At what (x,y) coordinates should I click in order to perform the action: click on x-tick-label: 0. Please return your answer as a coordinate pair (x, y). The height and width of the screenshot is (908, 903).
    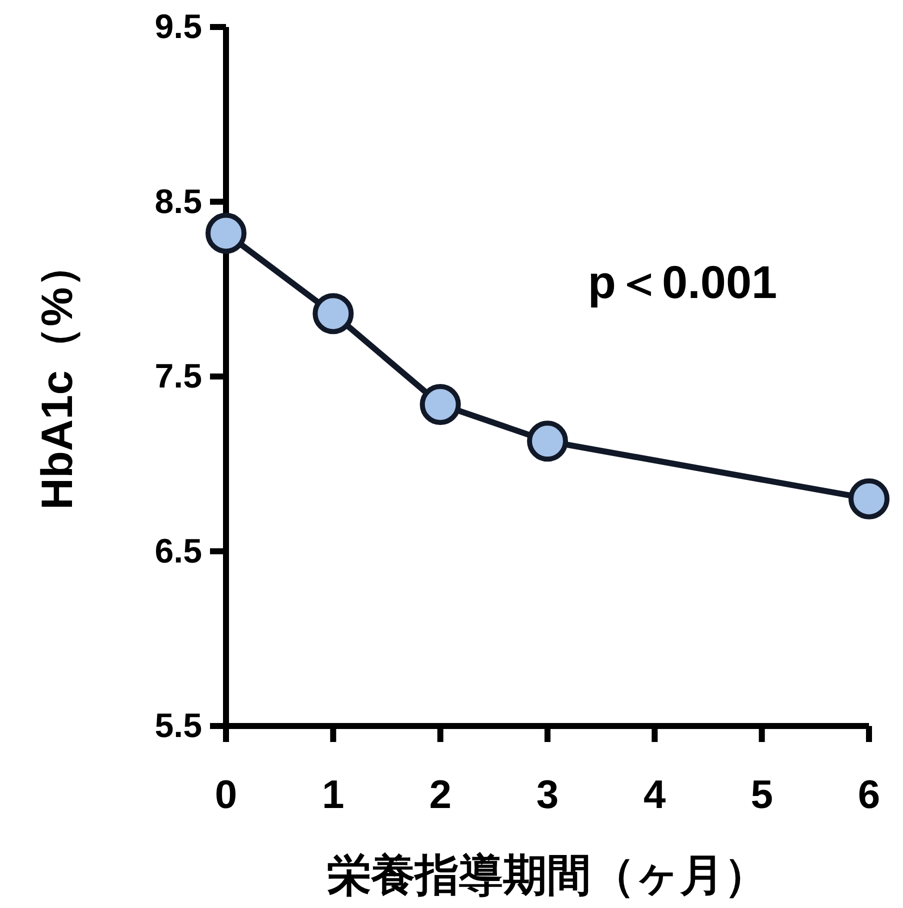
    Looking at the image, I should click on (226, 795).